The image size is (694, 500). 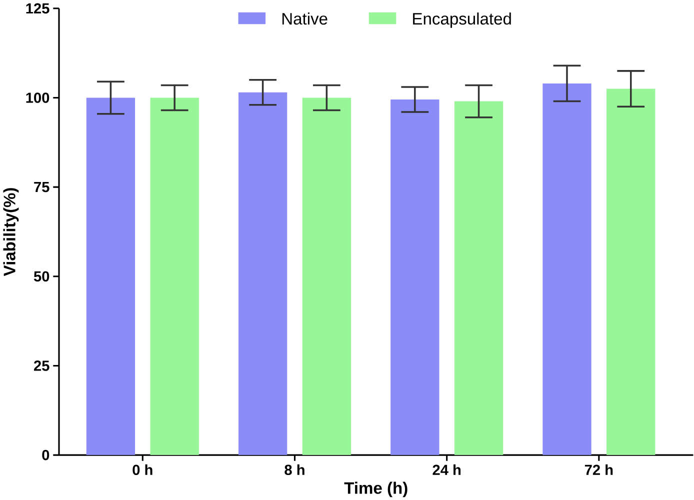 What do you see at coordinates (305, 18) in the screenshot?
I see `legend-label: Native` at bounding box center [305, 18].